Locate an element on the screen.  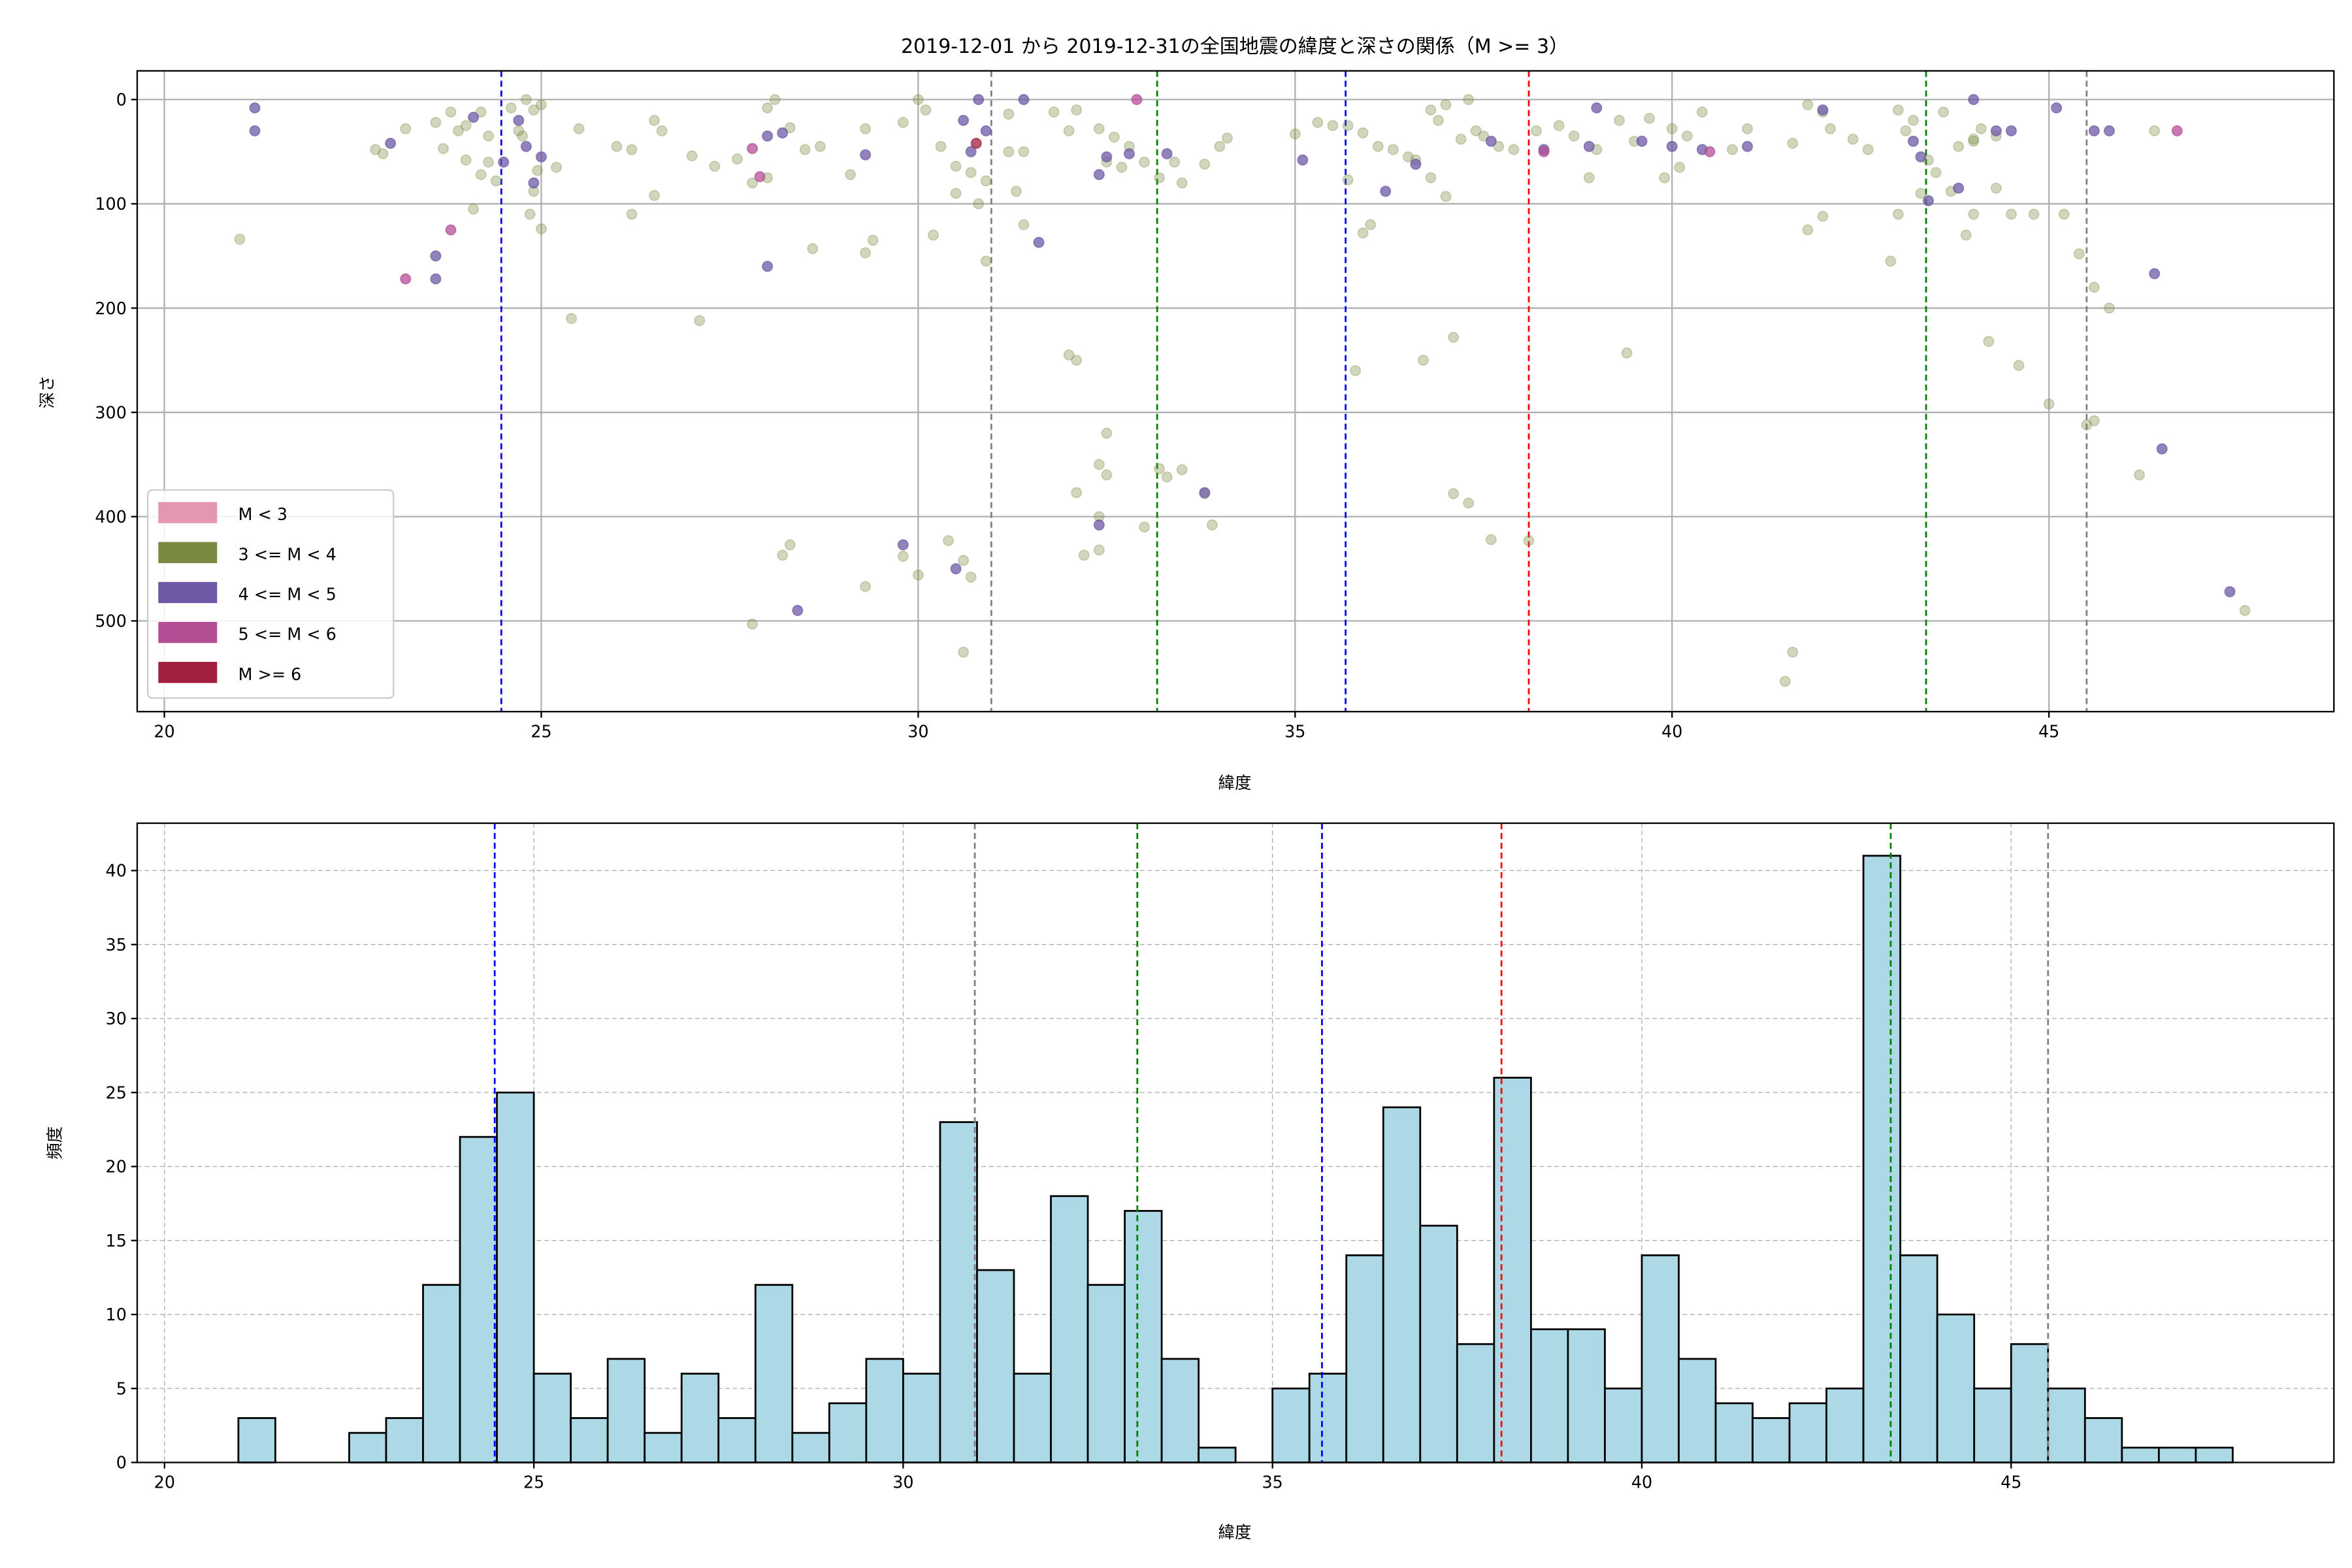
y-tick-label: 0 is located at coordinates (121, 100).